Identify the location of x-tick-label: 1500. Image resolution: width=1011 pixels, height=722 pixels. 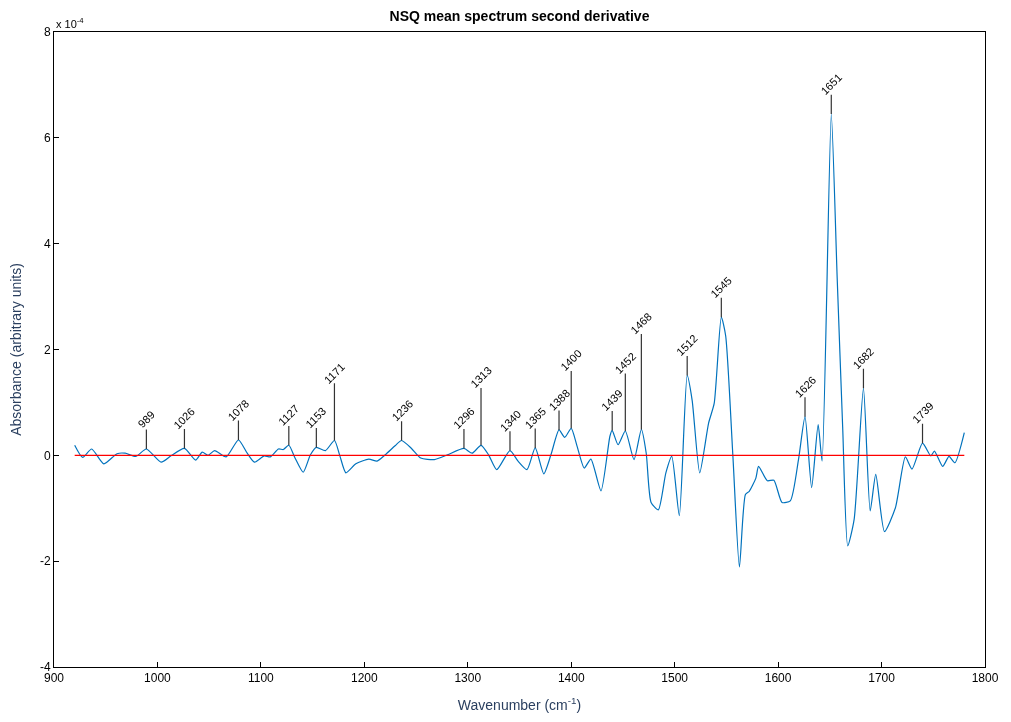
(675, 678).